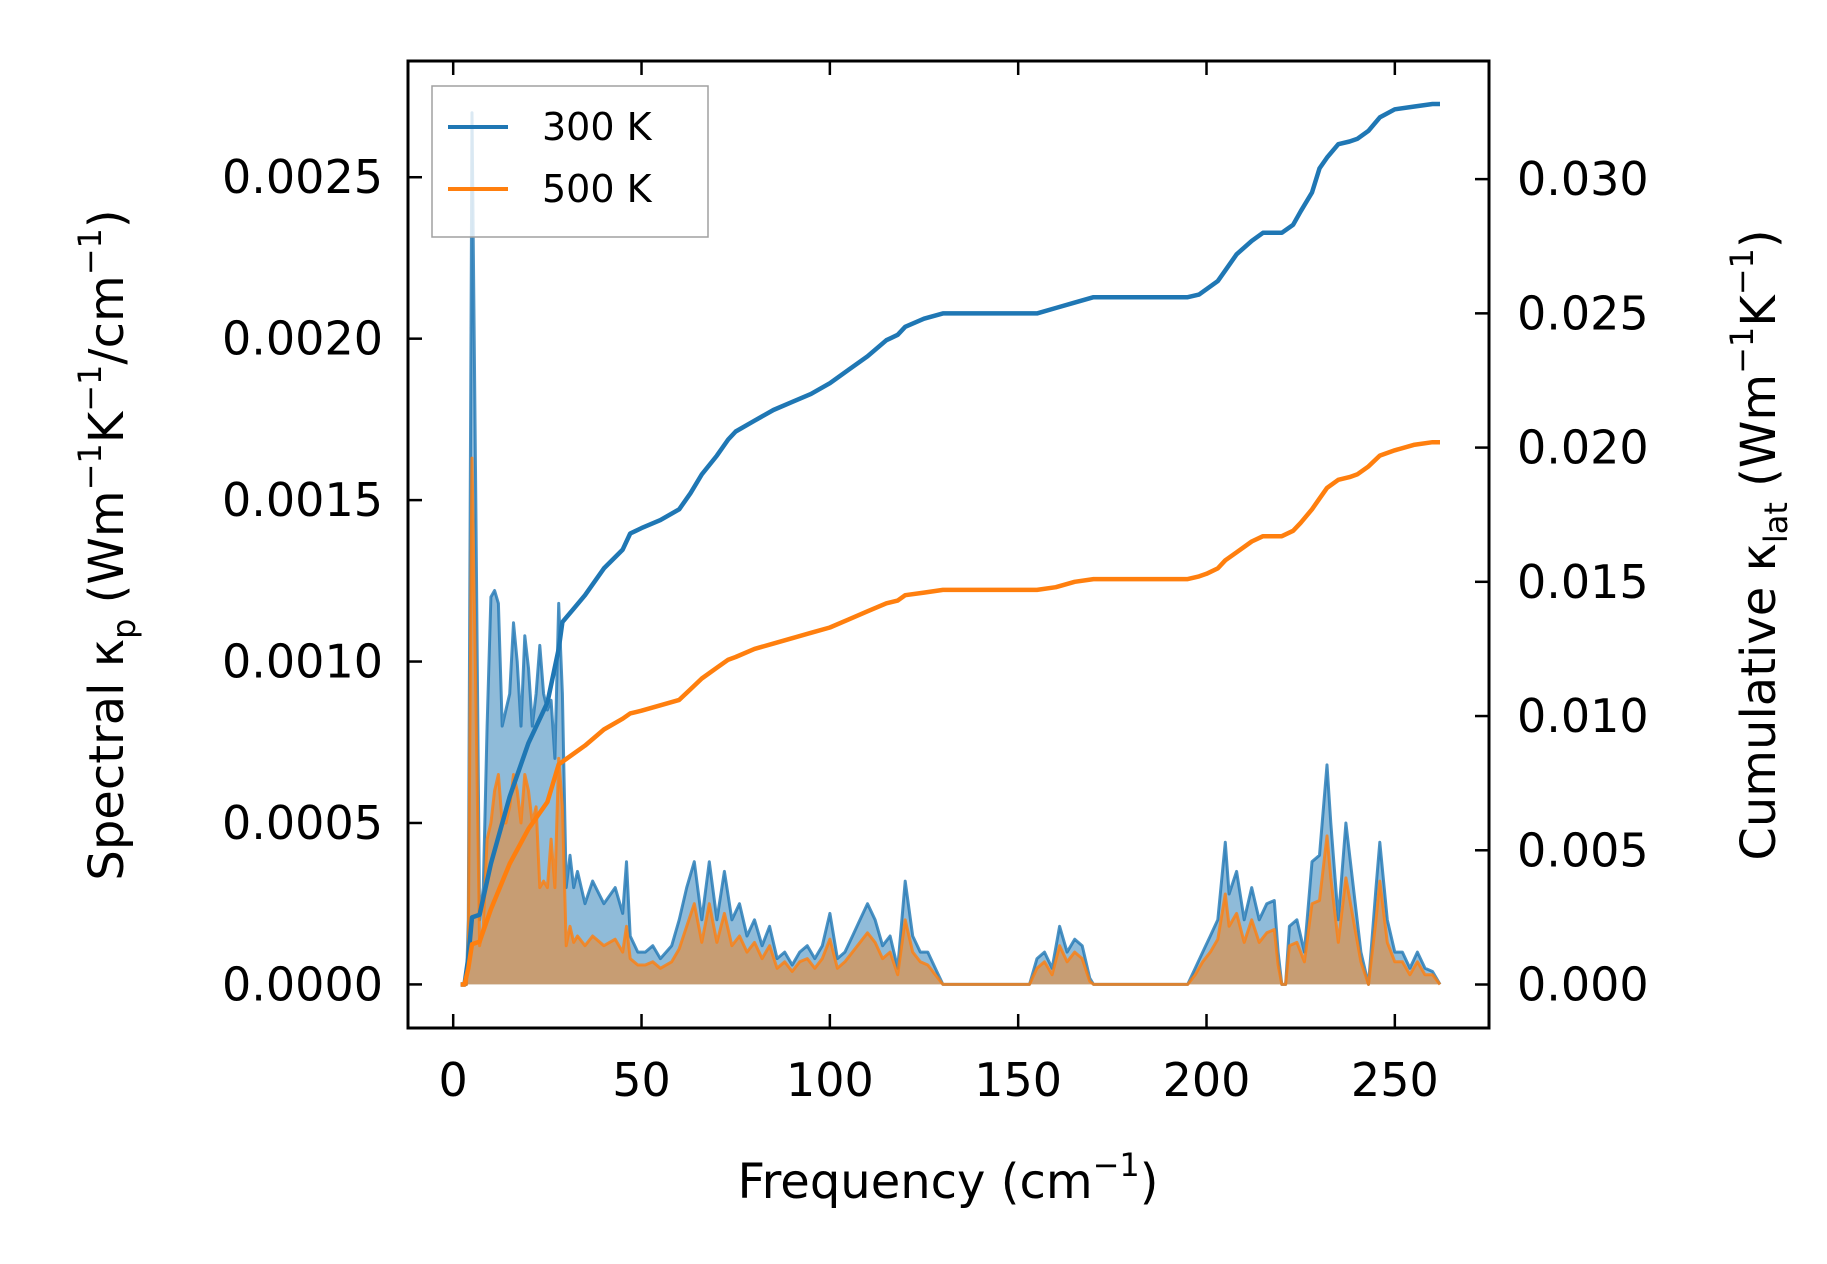  What do you see at coordinates (1583, 313) in the screenshot?
I see `y2-tick-label: 0.025` at bounding box center [1583, 313].